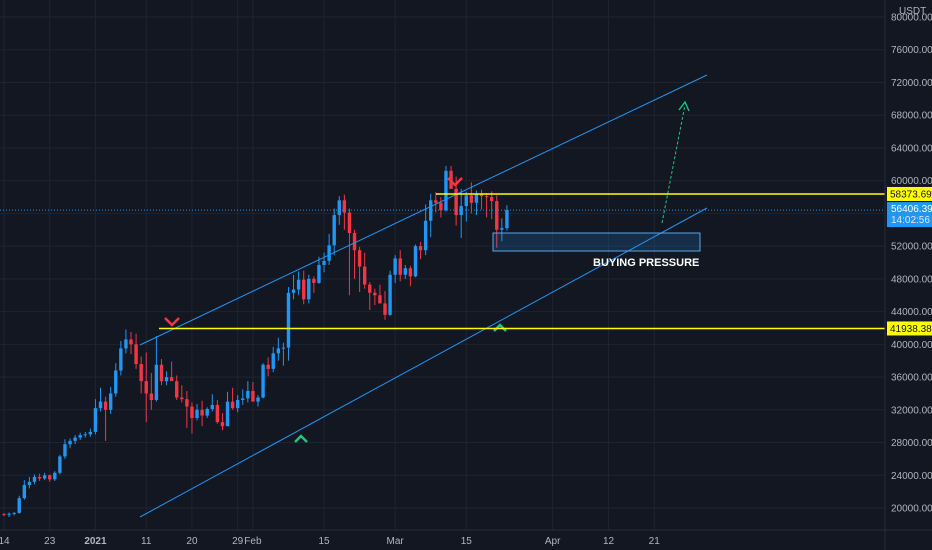  What do you see at coordinates (911, 148) in the screenshot?
I see `price-tick-label: 64000.00` at bounding box center [911, 148].